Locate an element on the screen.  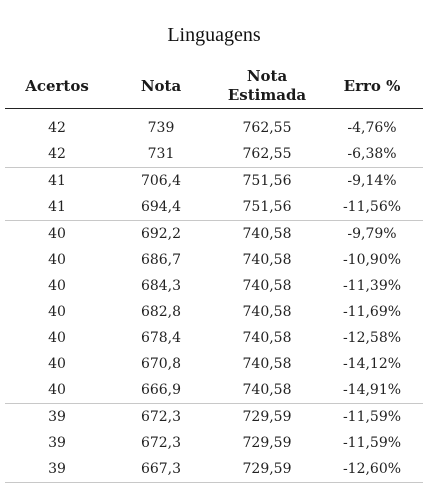
cell-nota: 692,2 is located at coordinates (161, 233).